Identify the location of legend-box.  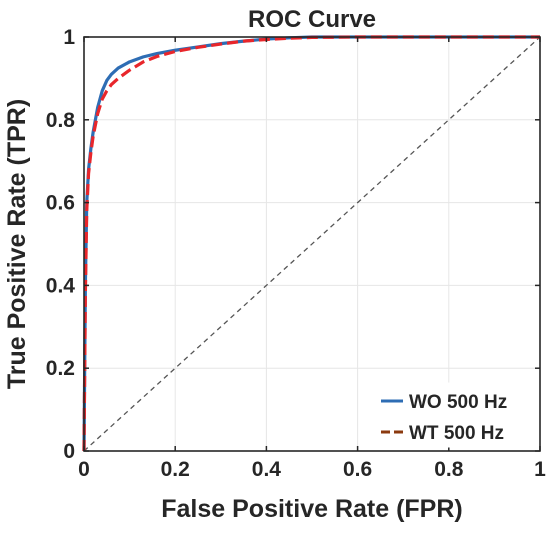
(456, 415).